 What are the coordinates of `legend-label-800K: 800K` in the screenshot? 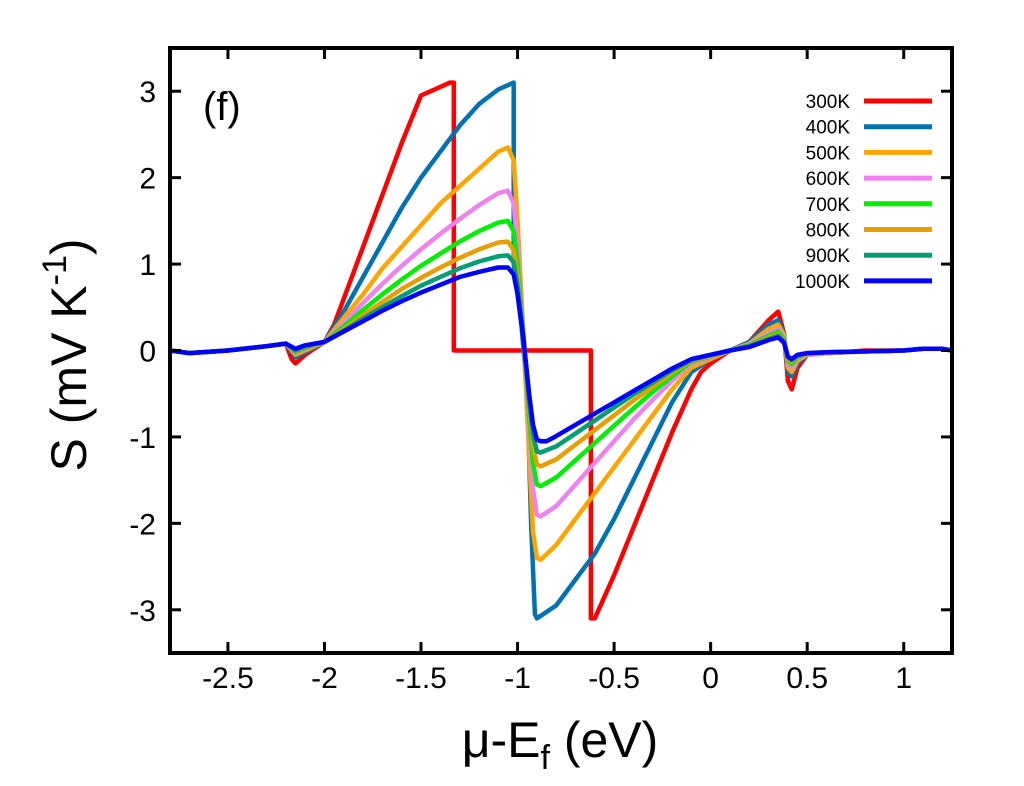 It's located at (828, 231).